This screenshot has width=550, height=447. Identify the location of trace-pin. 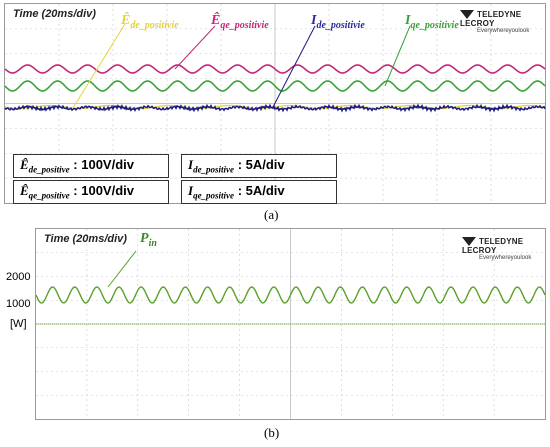
(290, 295).